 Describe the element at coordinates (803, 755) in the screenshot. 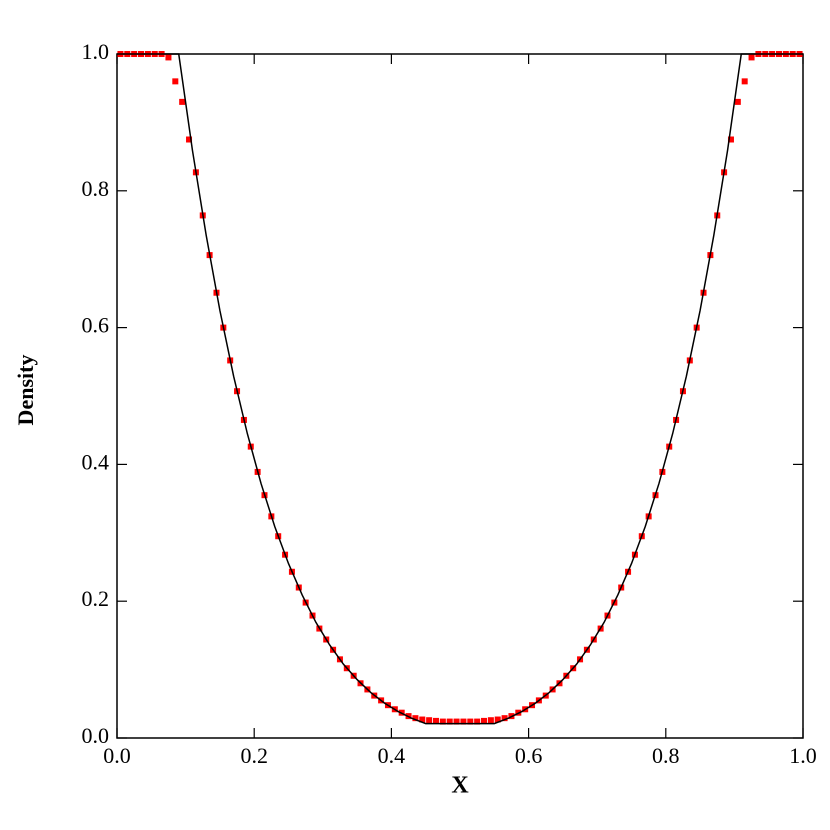

I see `x-tick-label: 1.0` at that location.